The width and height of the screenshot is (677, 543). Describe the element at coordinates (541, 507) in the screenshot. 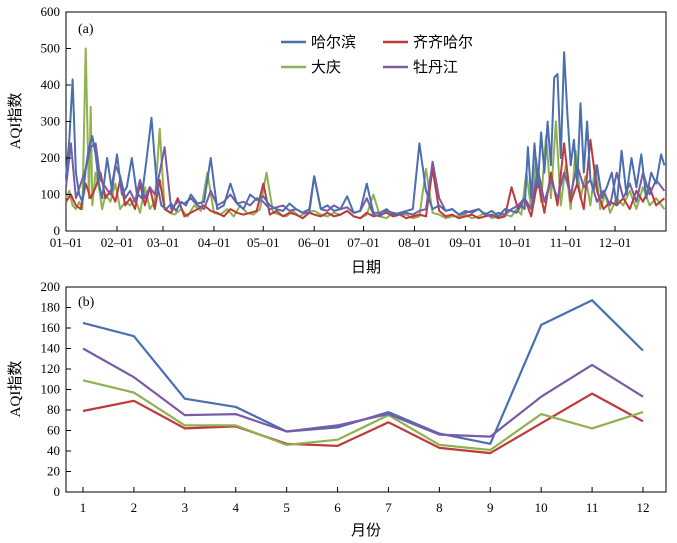

I see `x-tick-label: 10` at that location.